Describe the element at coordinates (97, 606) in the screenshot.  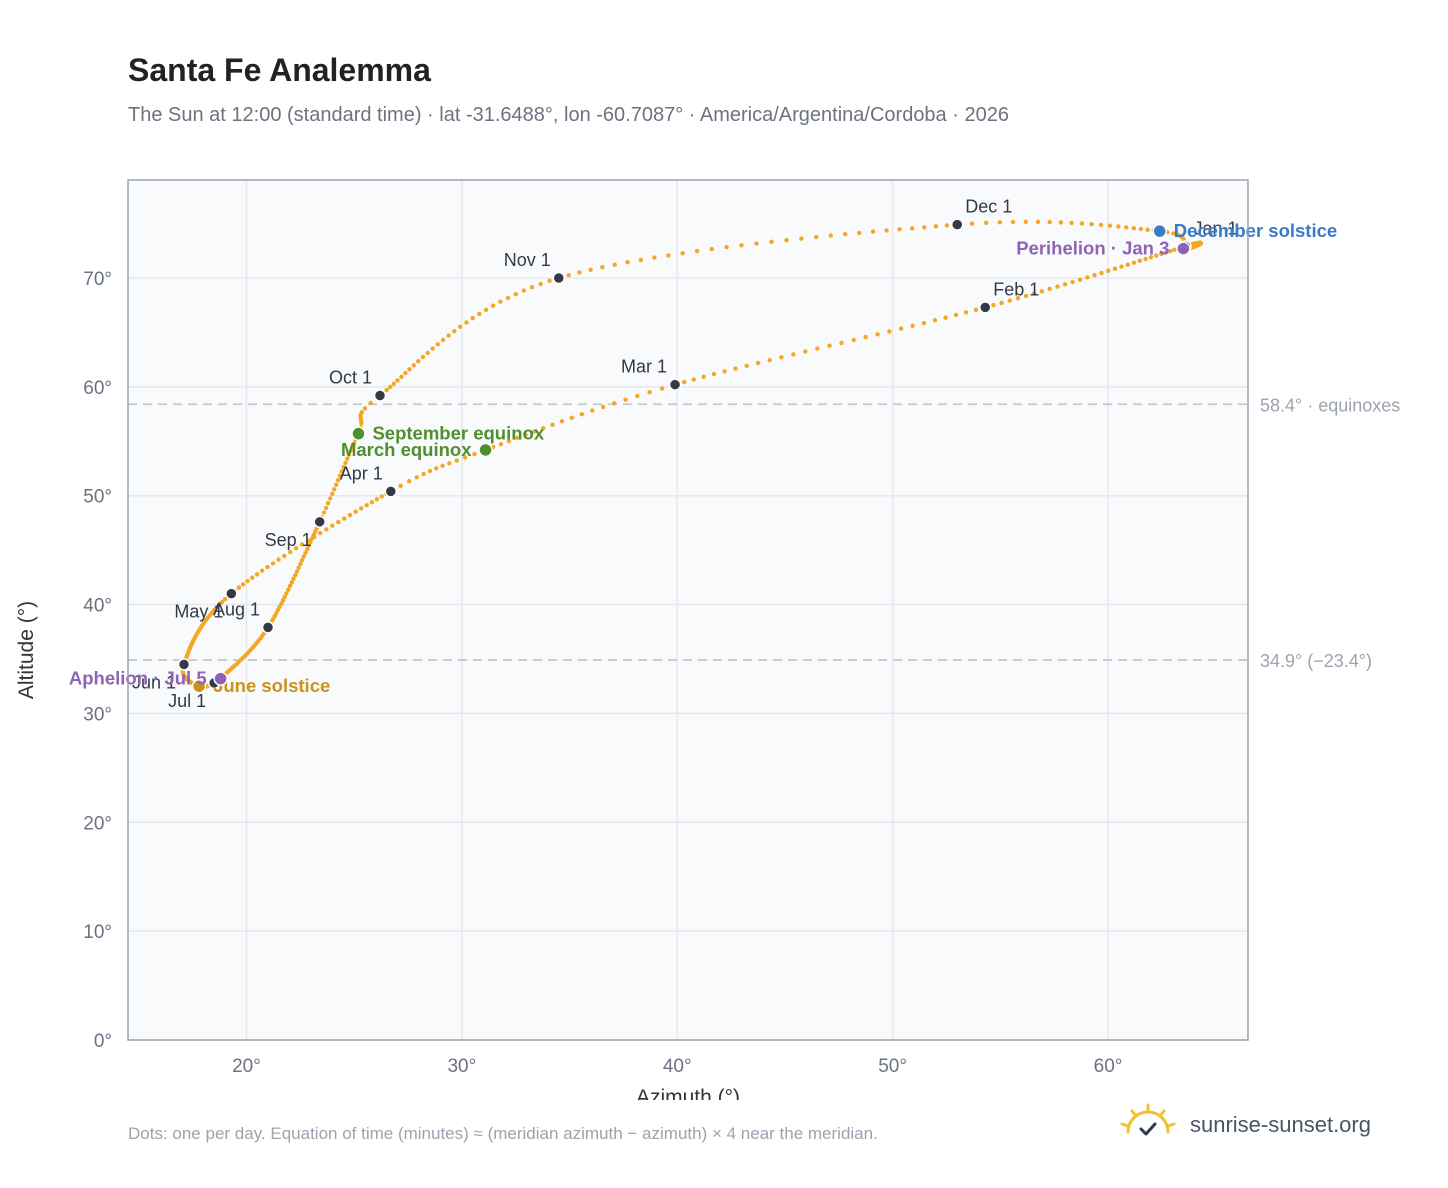
I see `y-tick-label: 40°` at that location.